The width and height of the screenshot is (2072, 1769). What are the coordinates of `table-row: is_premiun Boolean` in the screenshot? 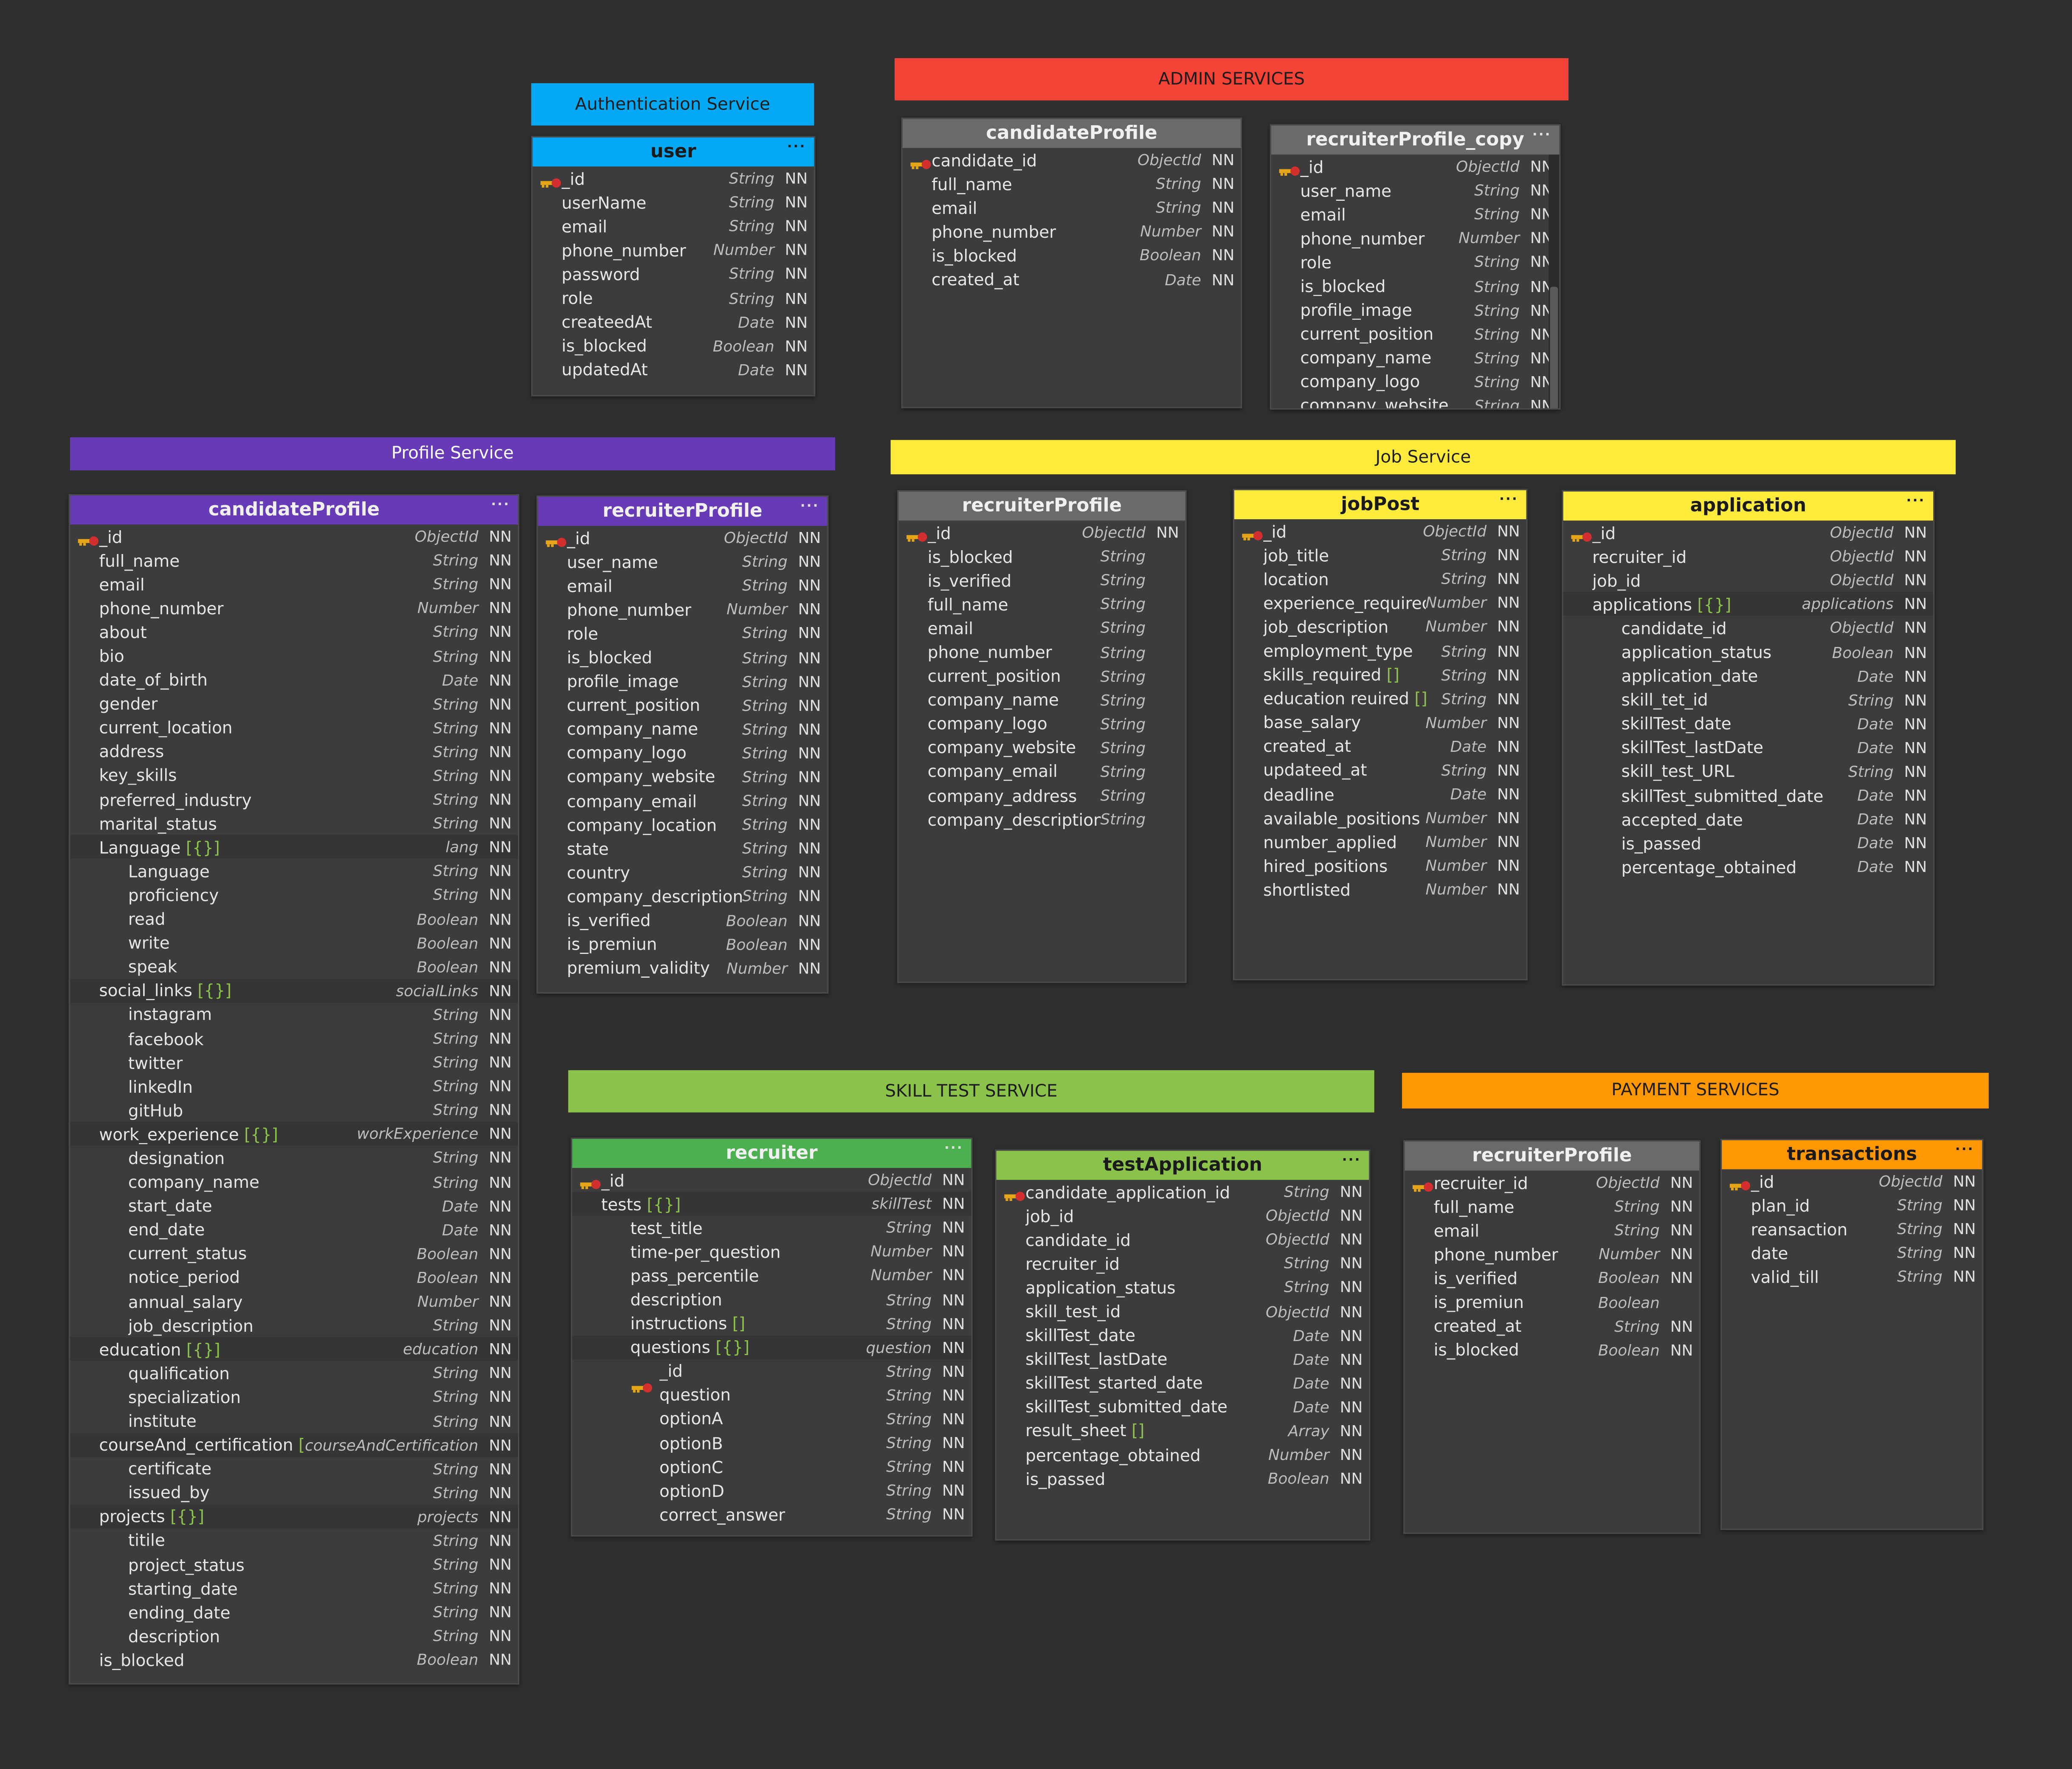 It's located at (1552, 1302).